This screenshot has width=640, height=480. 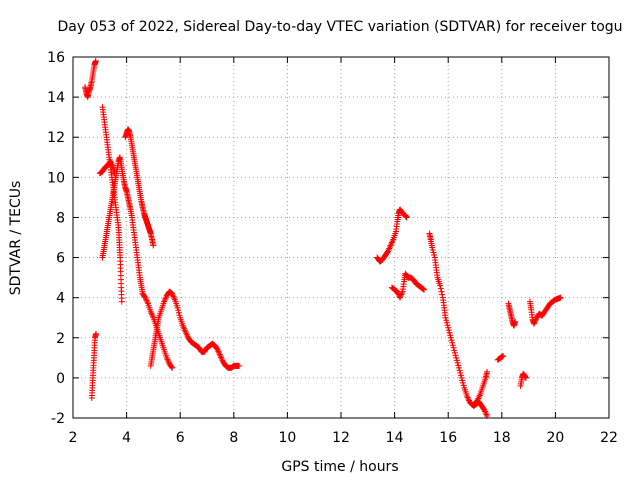 I want to click on y-tick-label: 14, so click(x=56, y=98).